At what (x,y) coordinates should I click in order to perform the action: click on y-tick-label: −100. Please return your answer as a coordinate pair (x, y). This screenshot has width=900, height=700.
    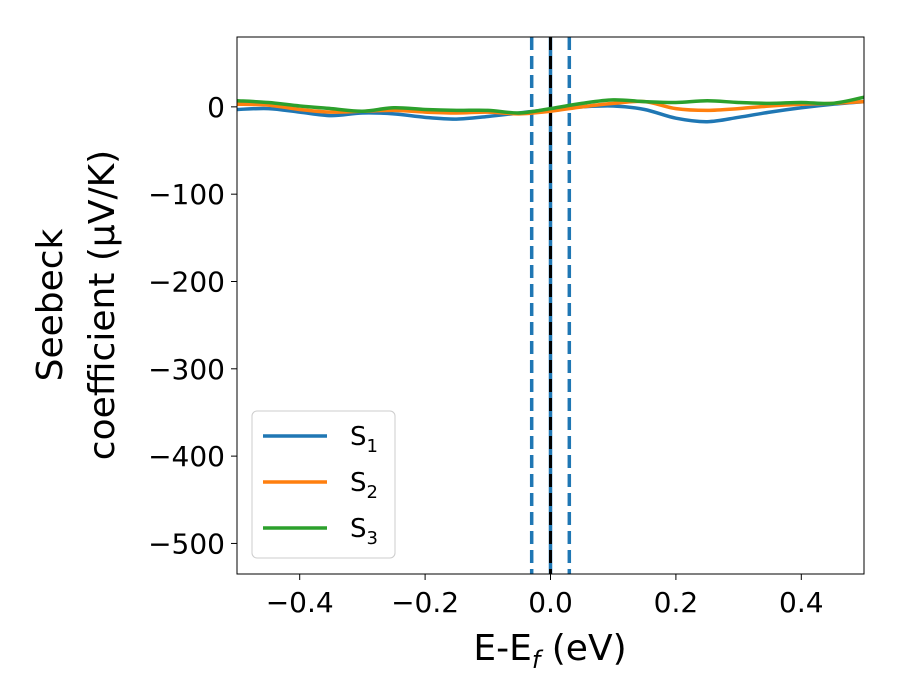
    Looking at the image, I should click on (186, 194).